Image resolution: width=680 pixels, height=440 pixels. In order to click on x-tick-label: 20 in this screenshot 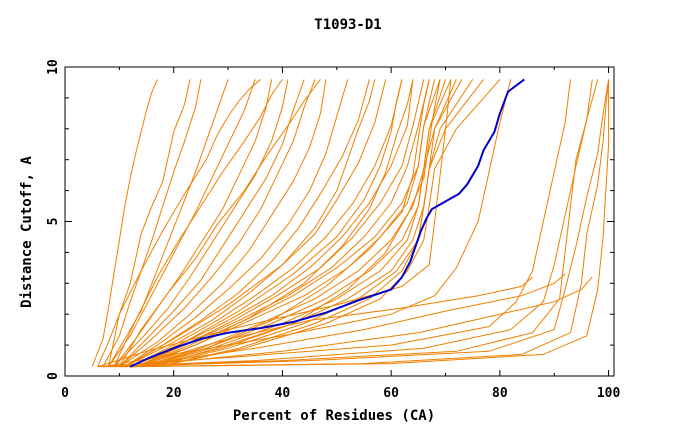, I will do `click(174, 393)`.